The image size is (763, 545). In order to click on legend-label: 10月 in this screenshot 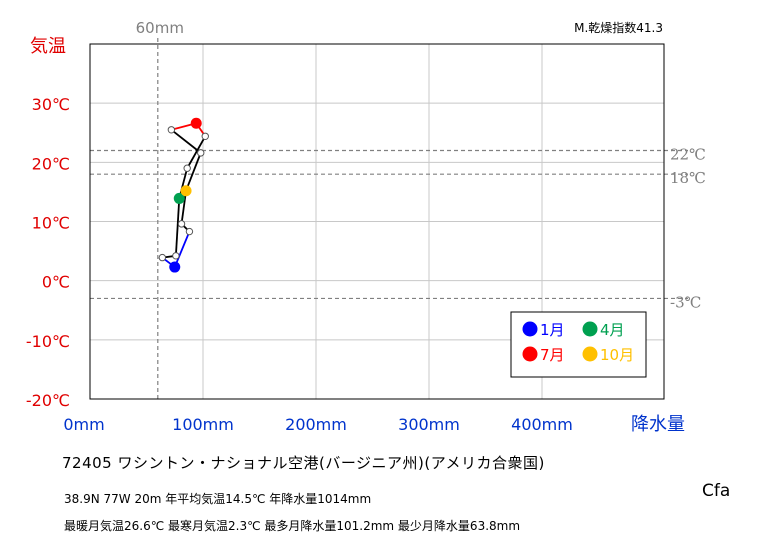, I will do `click(617, 355)`.